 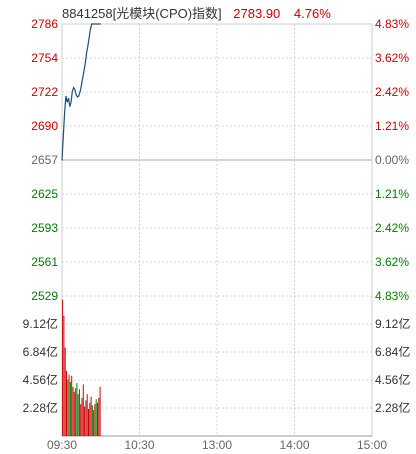 I want to click on price-axis-labels: 2786 2754 2722 2690 2657 2625 2593 2561 2529, so click(x=44, y=160).